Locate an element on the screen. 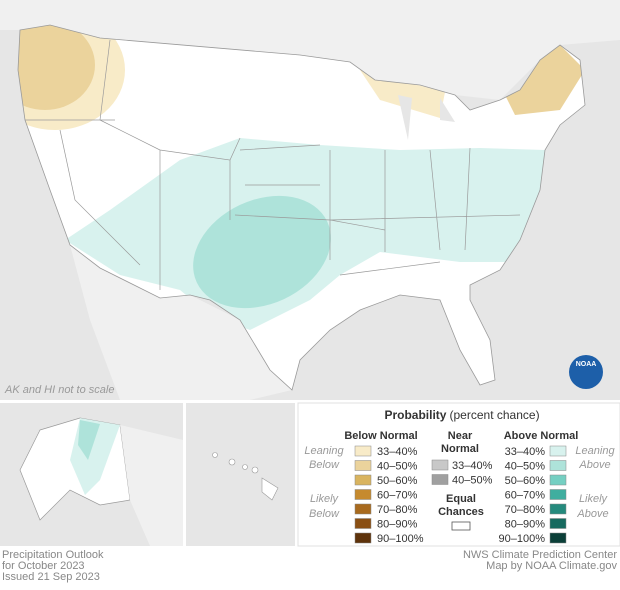  legend-title: Probability (percent chance) is located at coordinates (461, 415).